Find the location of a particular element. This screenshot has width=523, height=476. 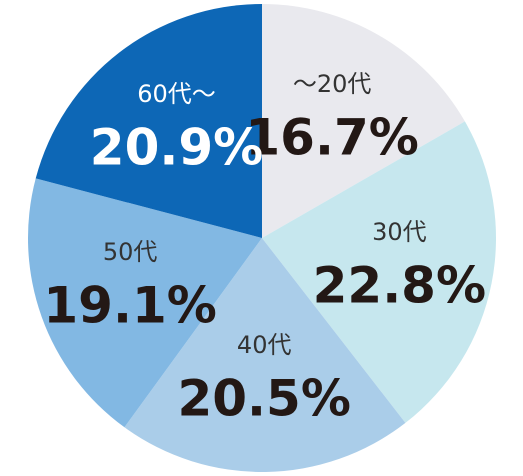

slice-value-label: 20.9% is located at coordinates (176, 148).